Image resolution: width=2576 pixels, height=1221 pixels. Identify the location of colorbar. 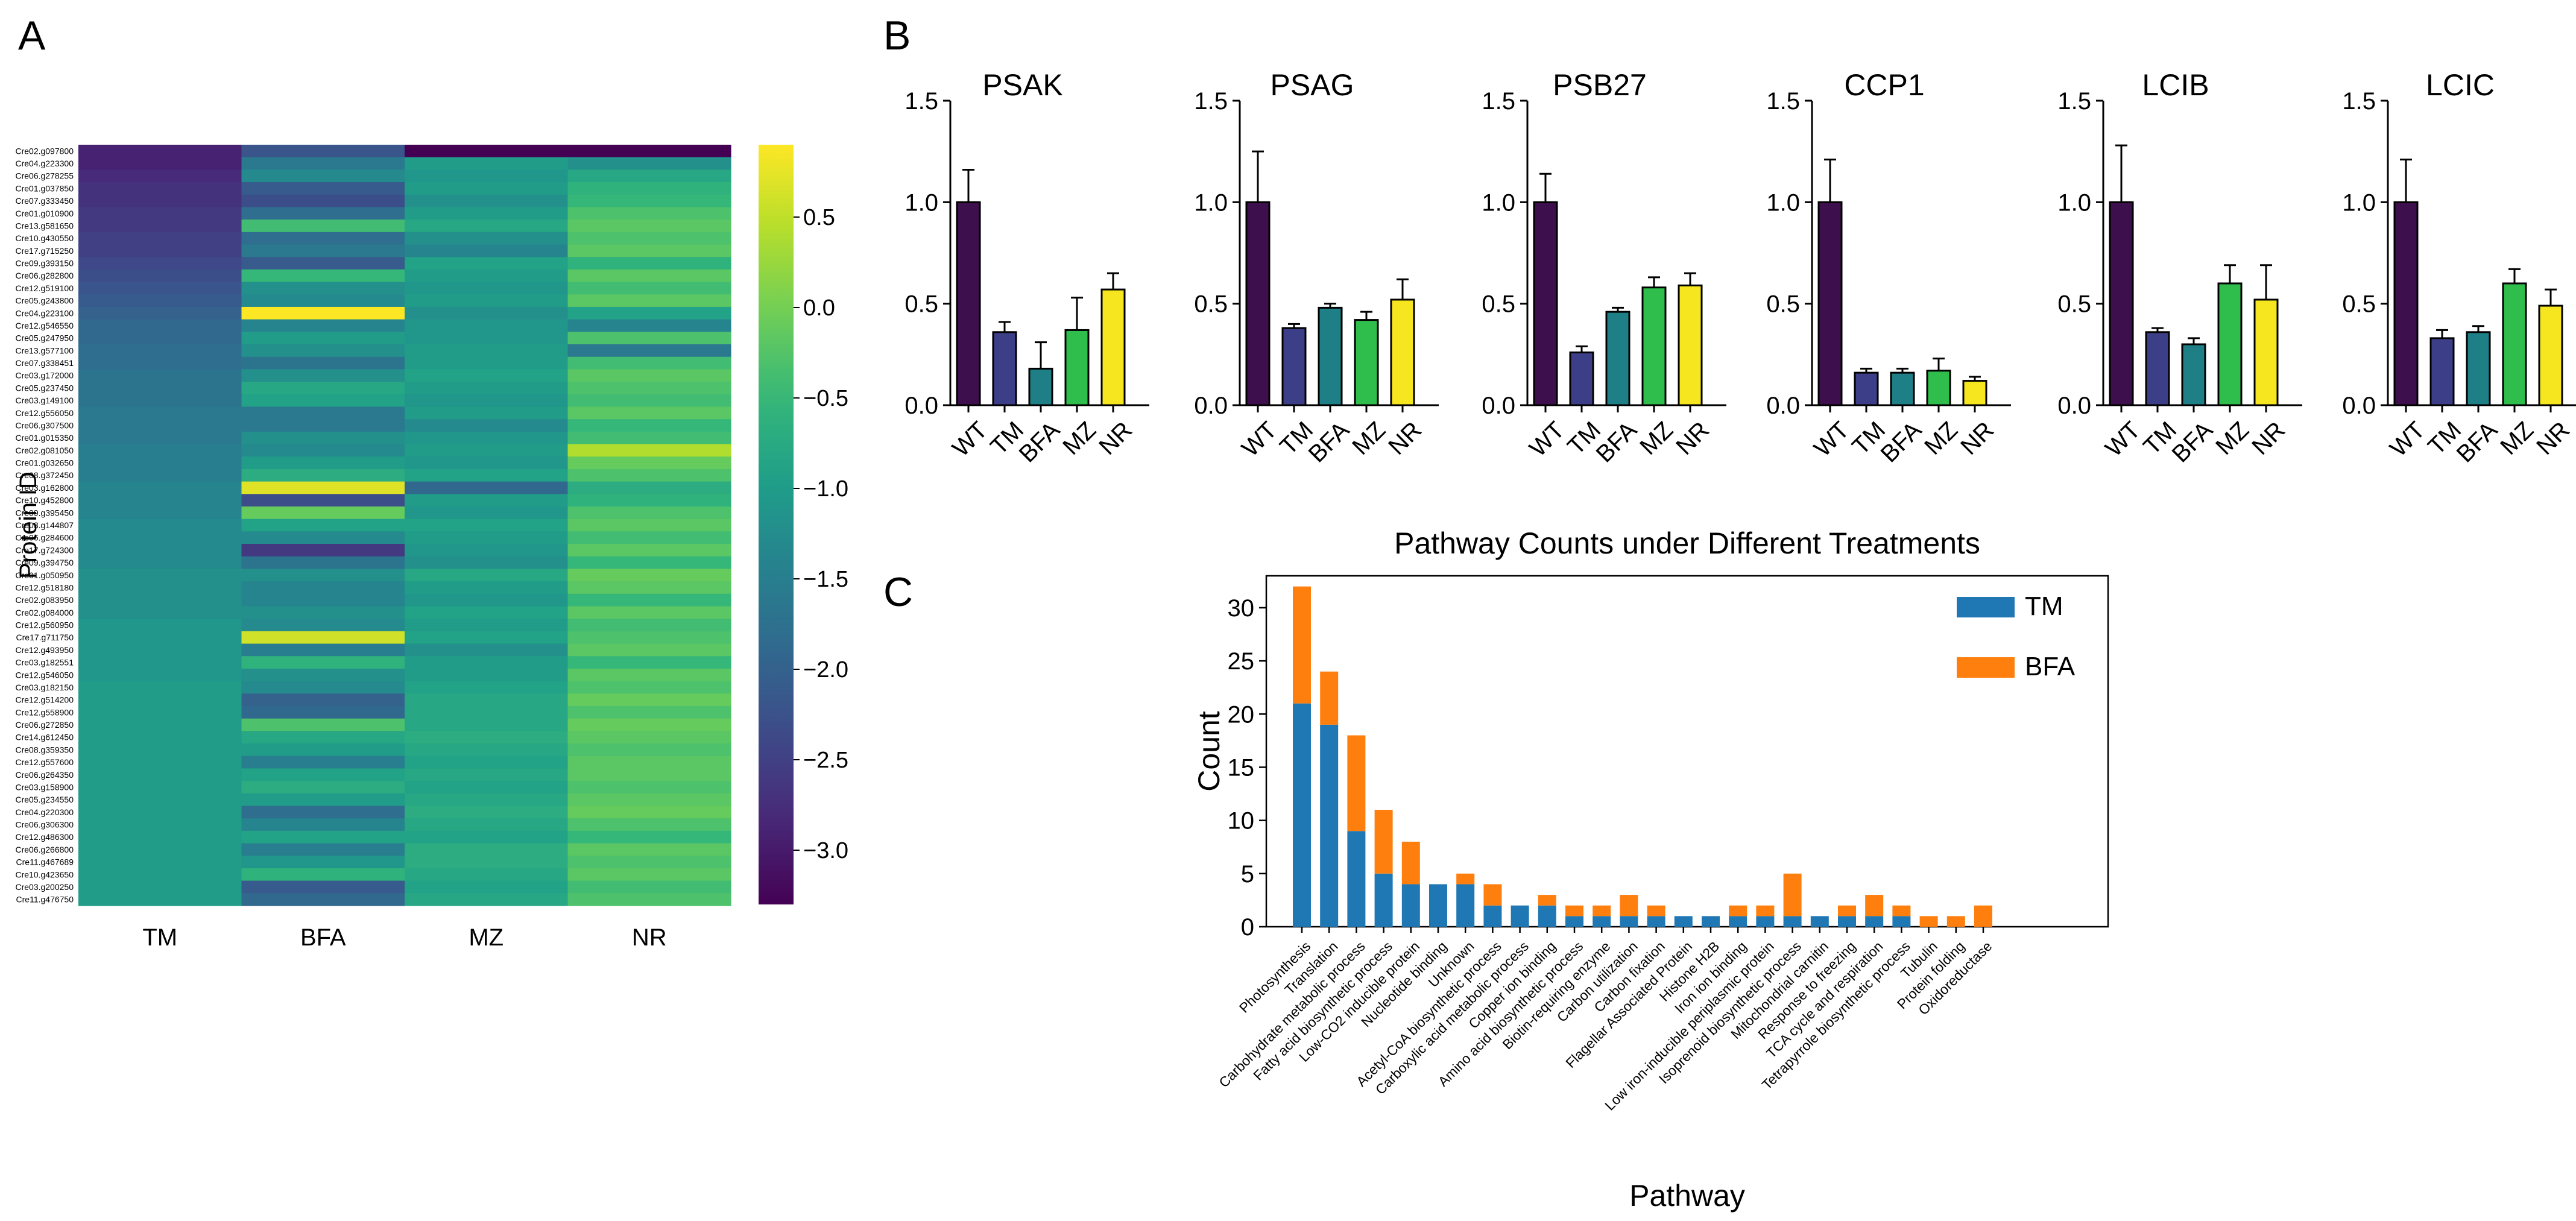
(777, 524).